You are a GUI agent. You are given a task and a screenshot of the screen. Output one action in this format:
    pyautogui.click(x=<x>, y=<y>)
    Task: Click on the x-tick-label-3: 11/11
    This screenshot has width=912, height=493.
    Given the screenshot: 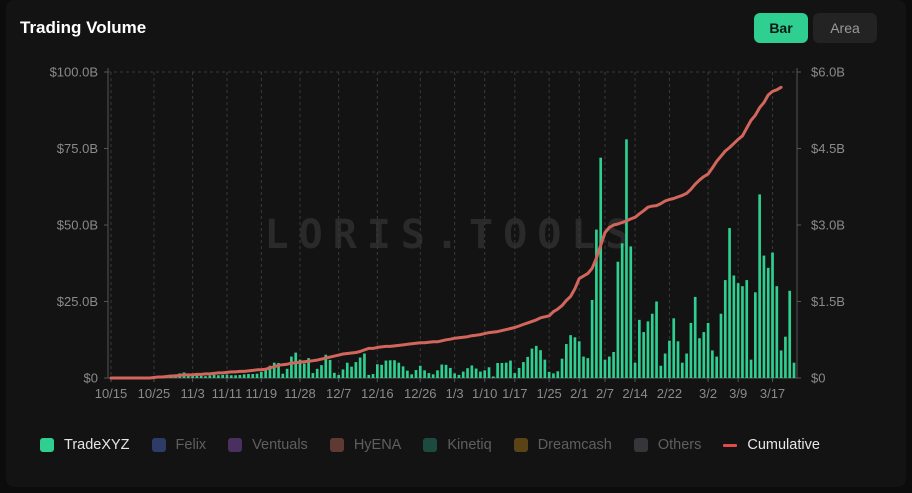 What is the action you would take?
    pyautogui.click(x=227, y=393)
    